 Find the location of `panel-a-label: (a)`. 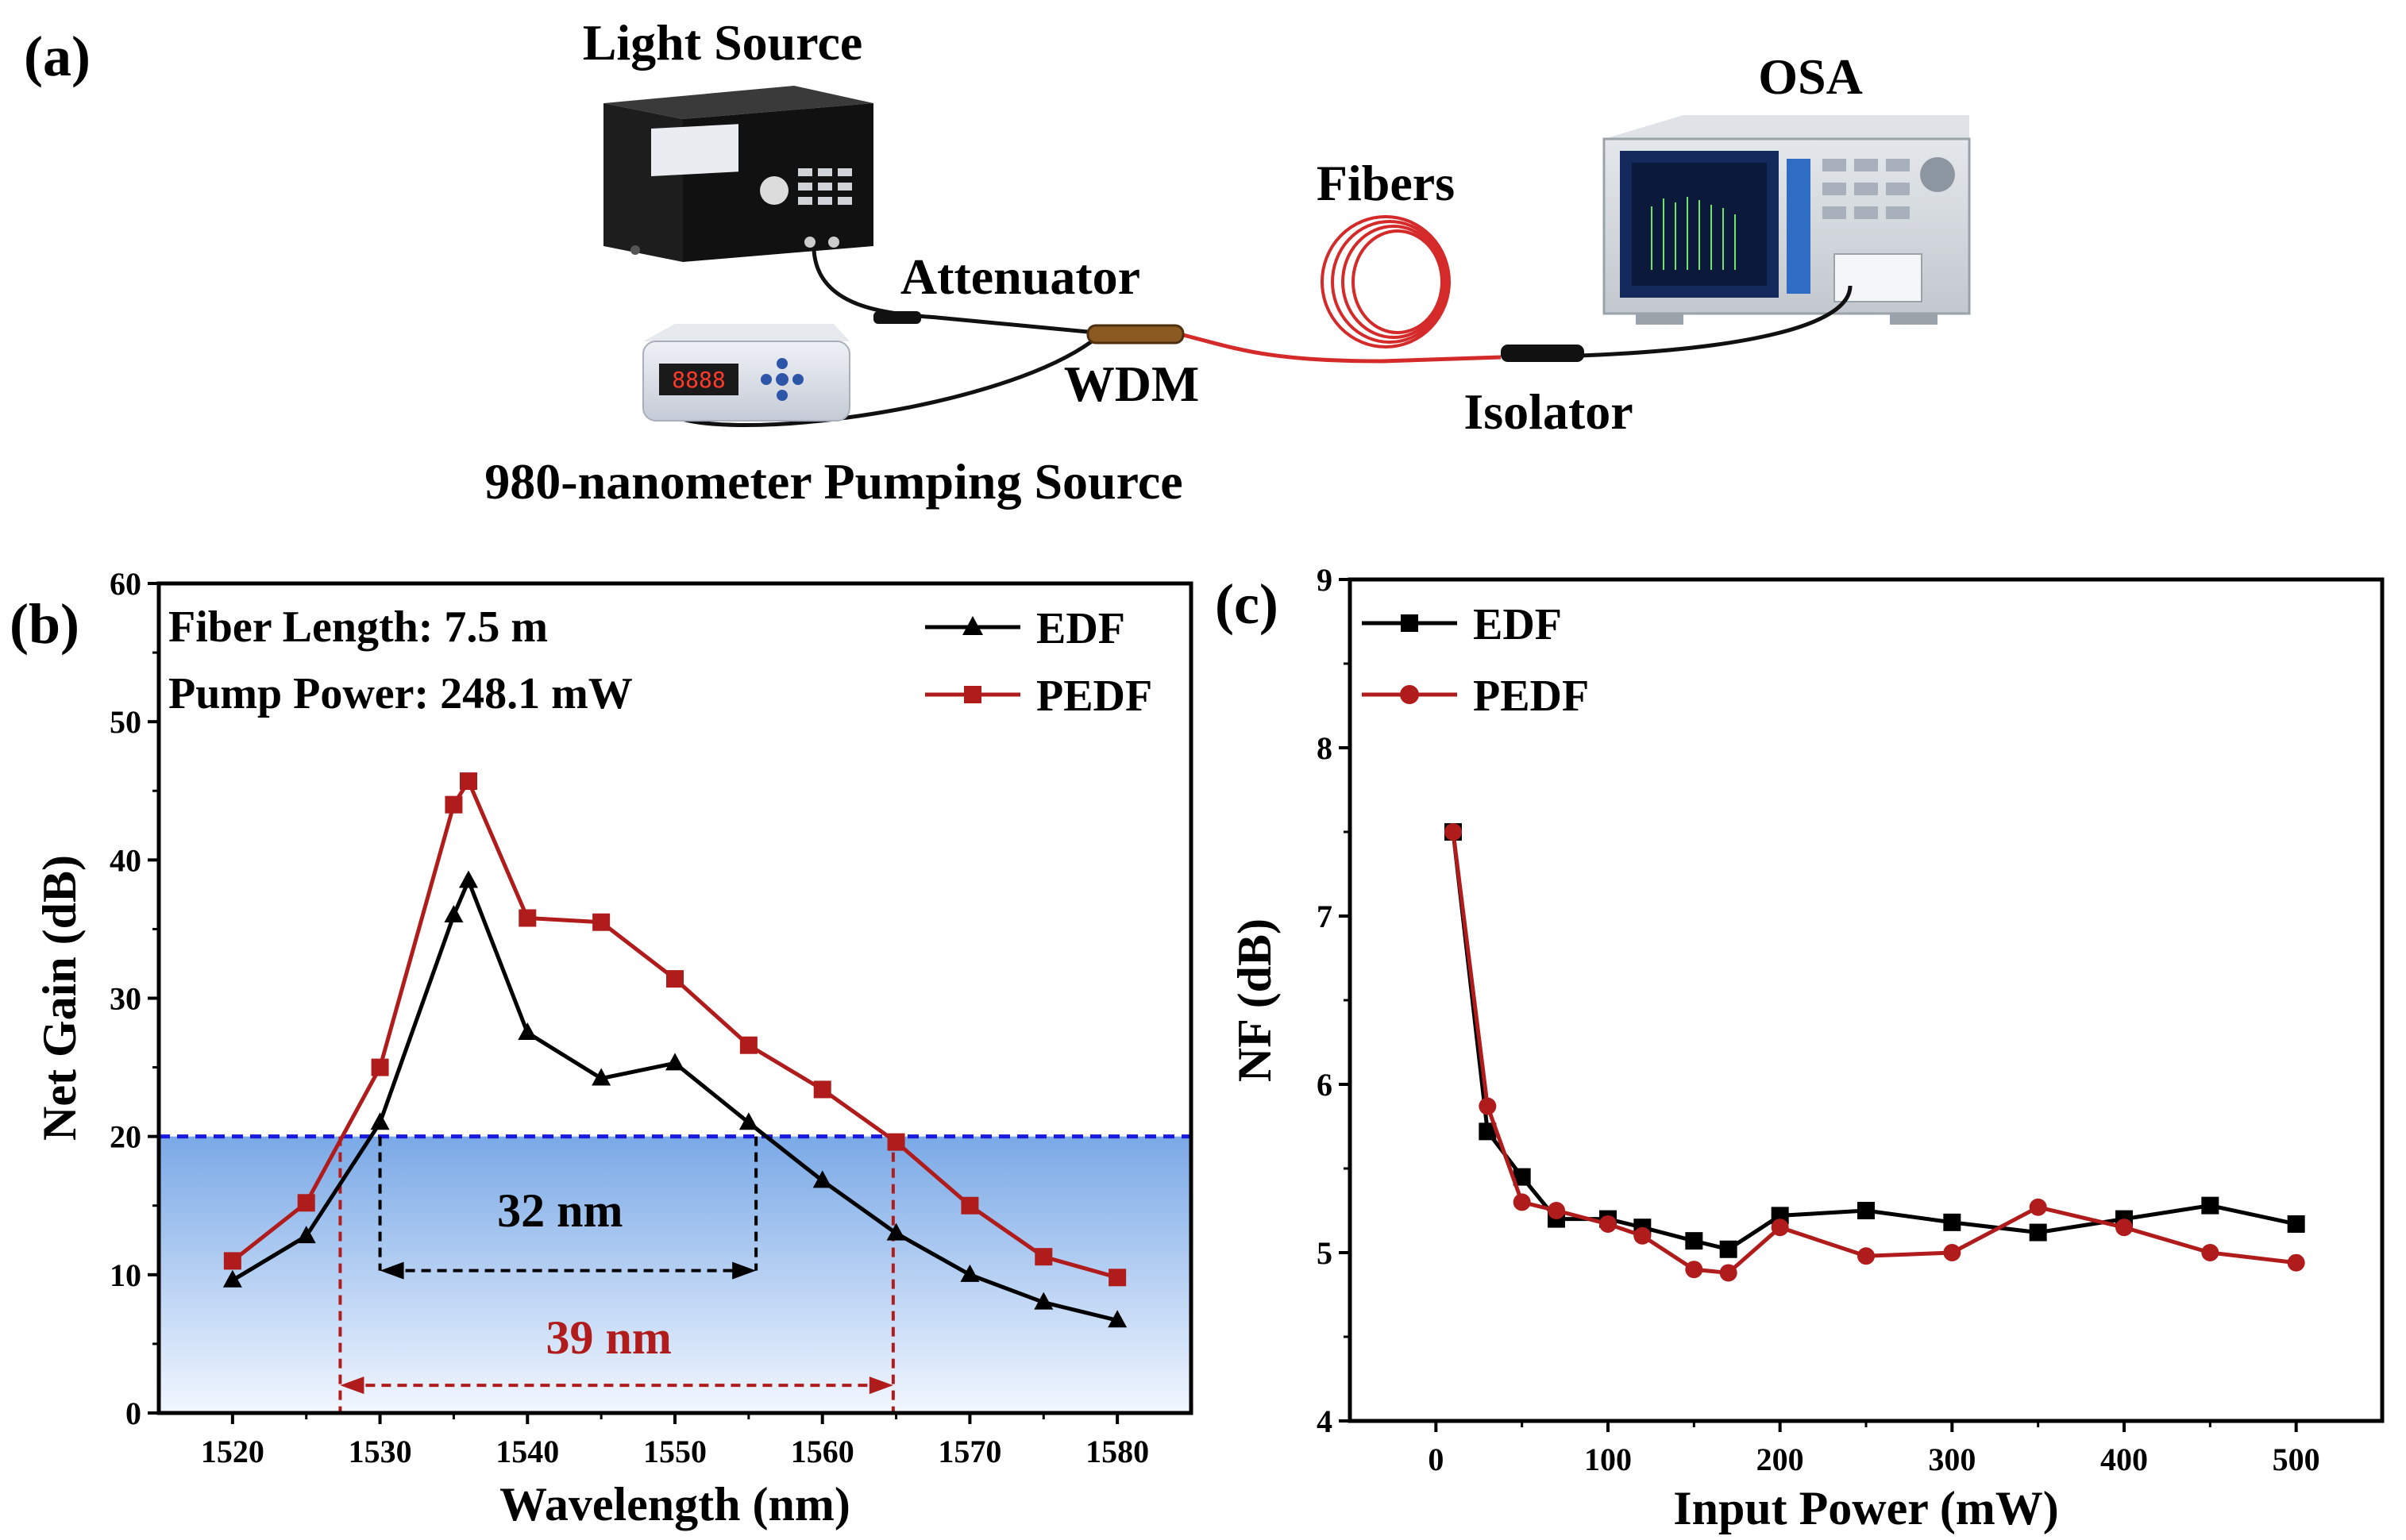

panel-a-label: (a) is located at coordinates (58, 56).